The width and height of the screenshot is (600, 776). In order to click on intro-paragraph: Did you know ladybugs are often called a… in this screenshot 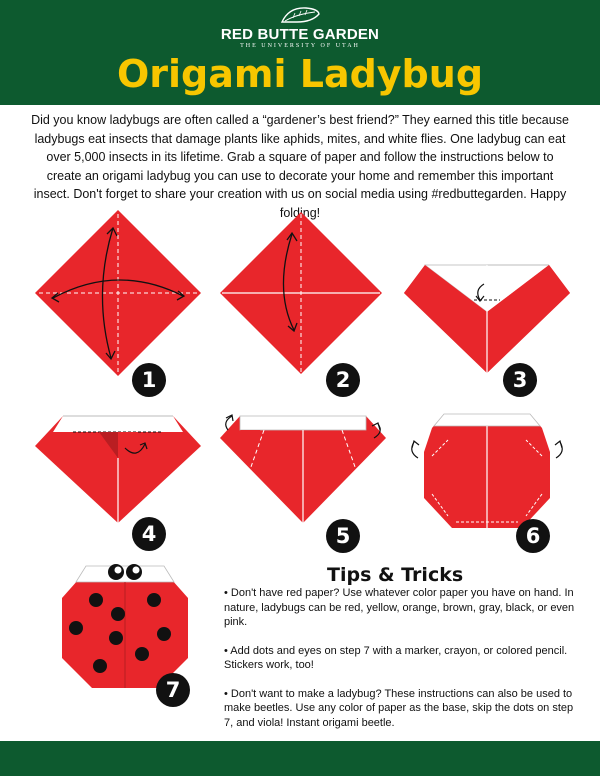, I will do `click(300, 166)`.